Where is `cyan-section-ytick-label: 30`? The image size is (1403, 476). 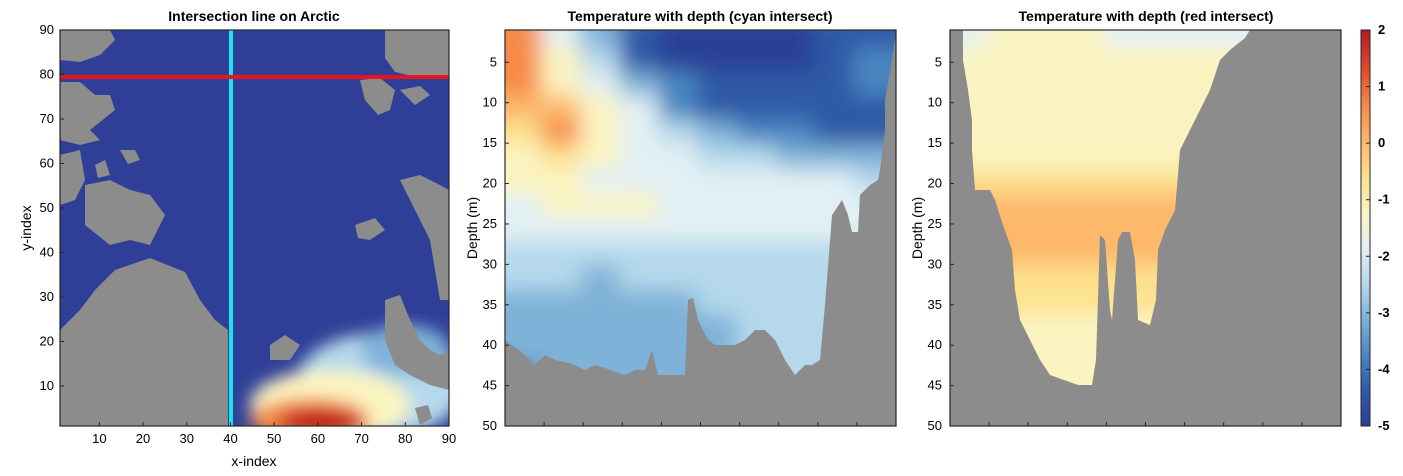 cyan-section-ytick-label: 30 is located at coordinates (490, 263).